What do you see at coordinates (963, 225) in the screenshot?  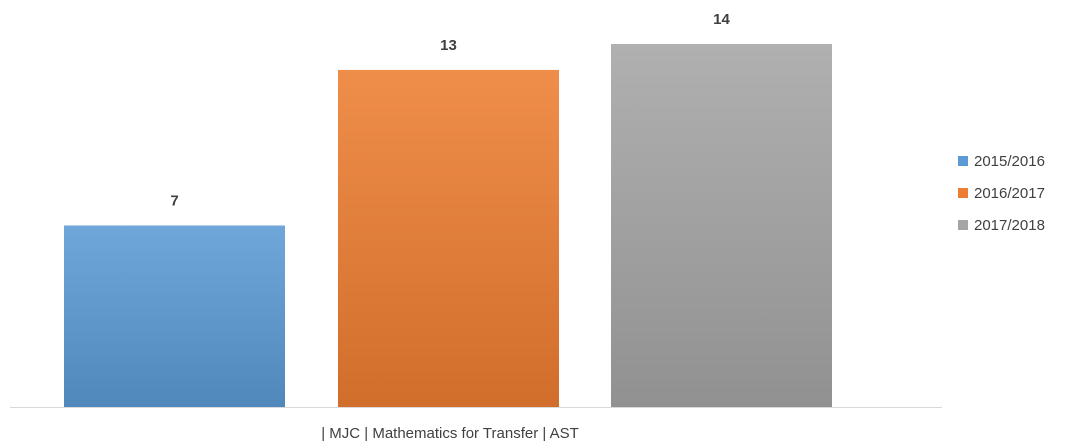 I see `legend-swatch-2017-2018` at bounding box center [963, 225].